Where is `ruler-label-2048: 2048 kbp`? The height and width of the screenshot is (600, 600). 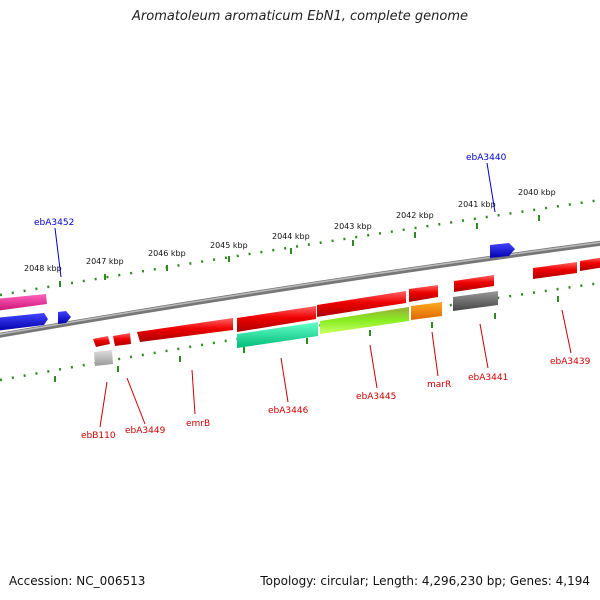 ruler-label-2048: 2048 kbp is located at coordinates (43, 268).